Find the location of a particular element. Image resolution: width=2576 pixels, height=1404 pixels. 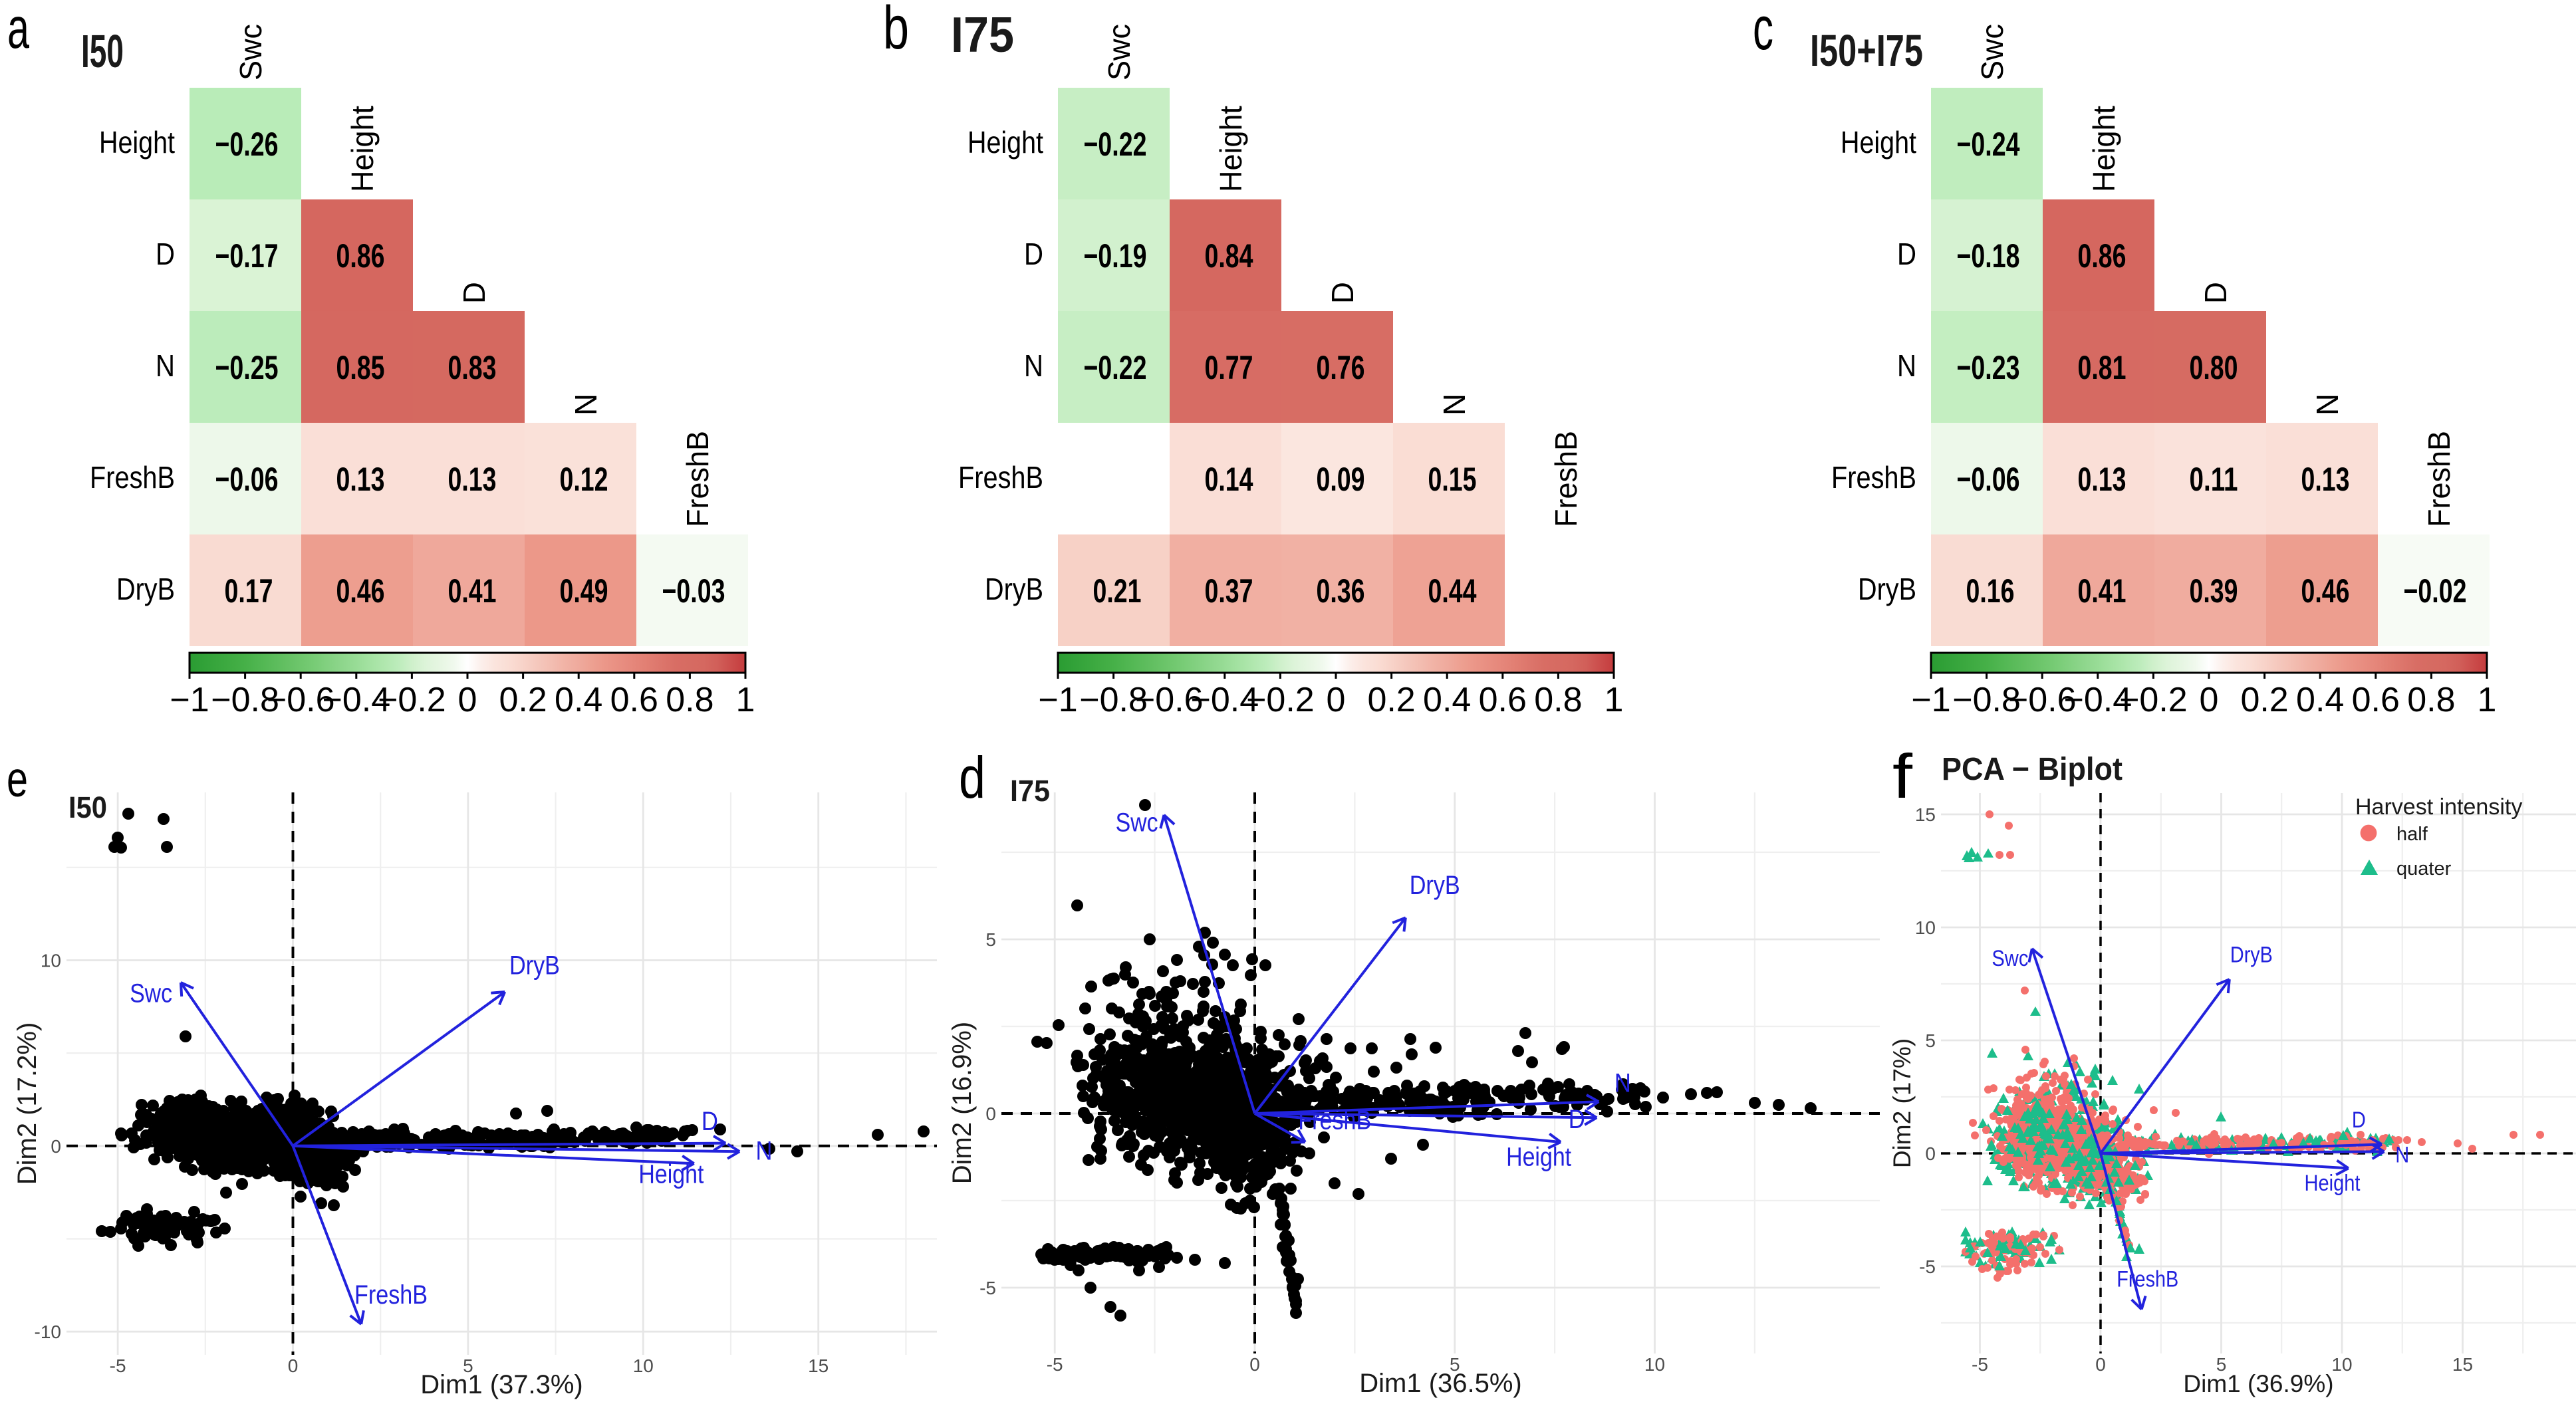

svg-text: 0.84 is located at coordinates (1229, 256).